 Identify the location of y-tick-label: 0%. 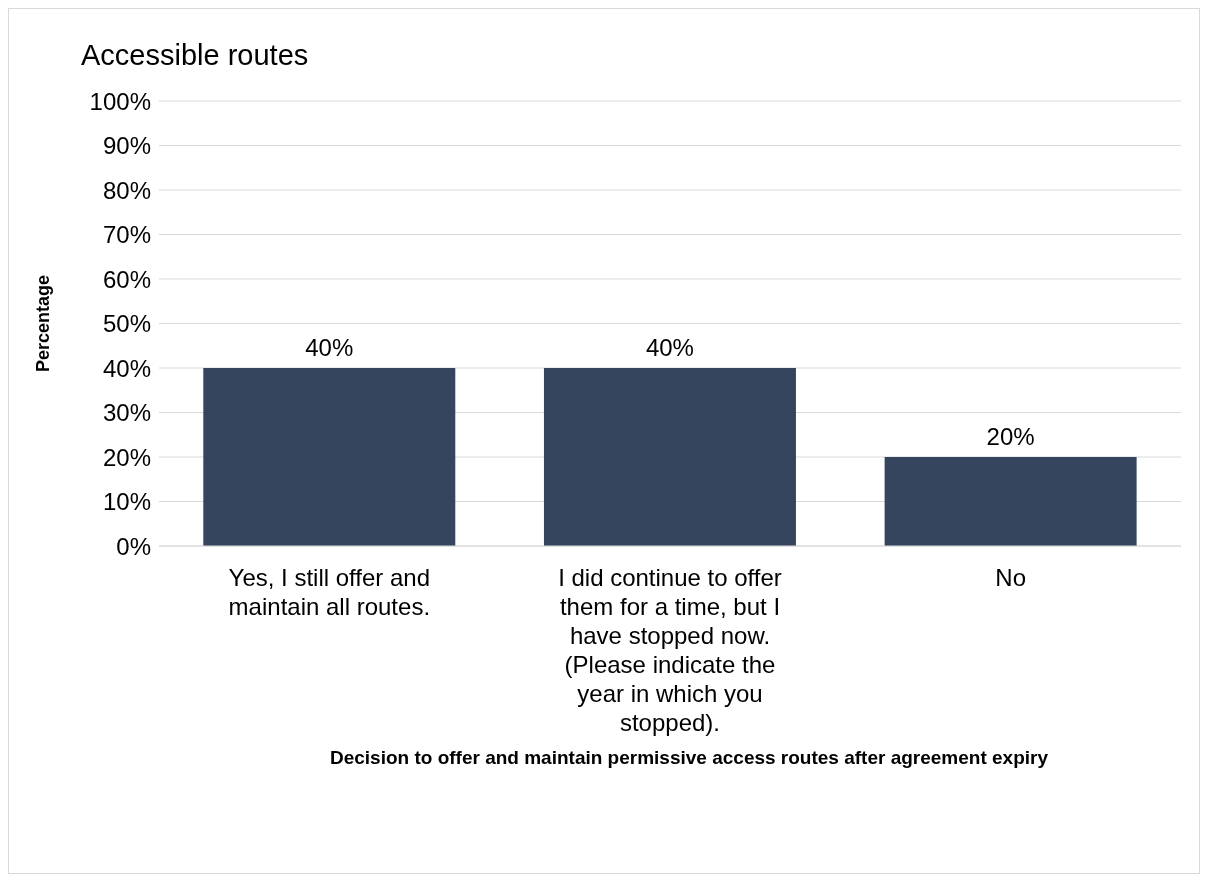
(133, 546).